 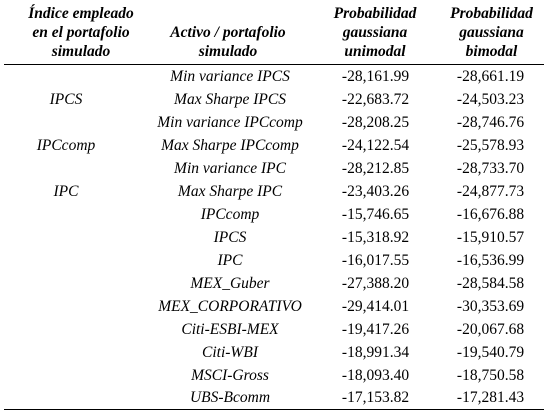 What do you see at coordinates (274, 409) in the screenshot?
I see `bottom-rule` at bounding box center [274, 409].